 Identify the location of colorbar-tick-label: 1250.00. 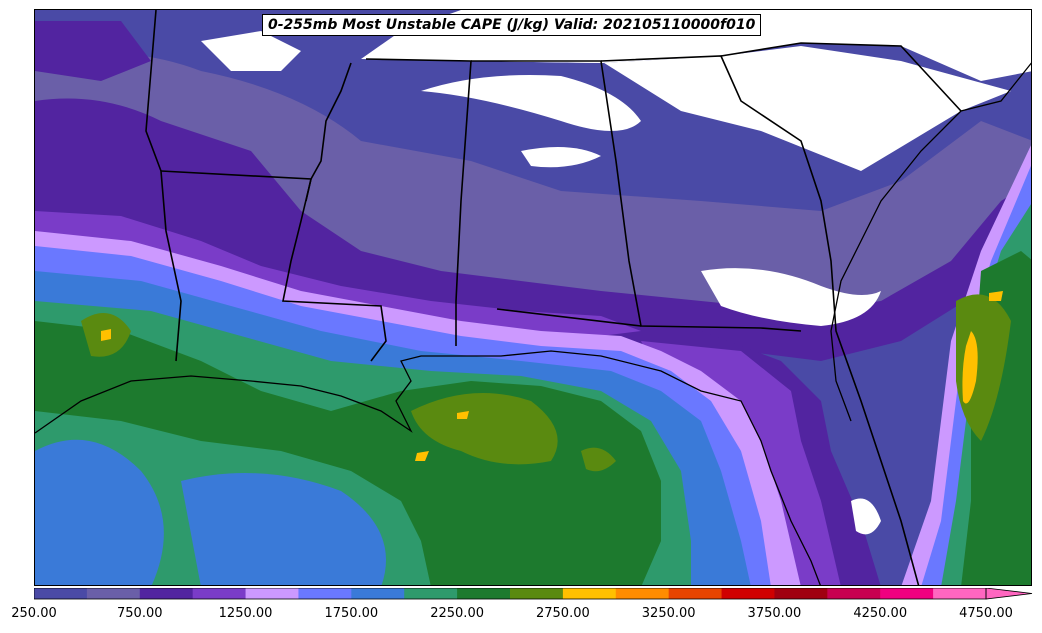
(245, 613).